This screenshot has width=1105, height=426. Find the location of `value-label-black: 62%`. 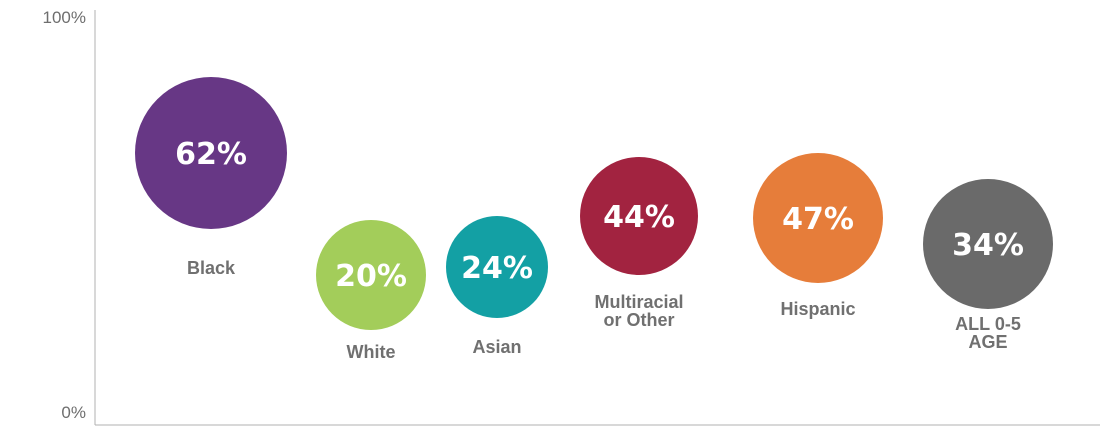

value-label-black: 62% is located at coordinates (211, 154).